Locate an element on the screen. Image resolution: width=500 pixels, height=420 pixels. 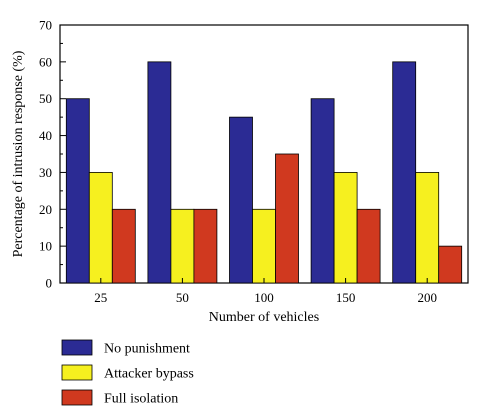
y-tick-label: 0 is located at coordinates (49, 283).